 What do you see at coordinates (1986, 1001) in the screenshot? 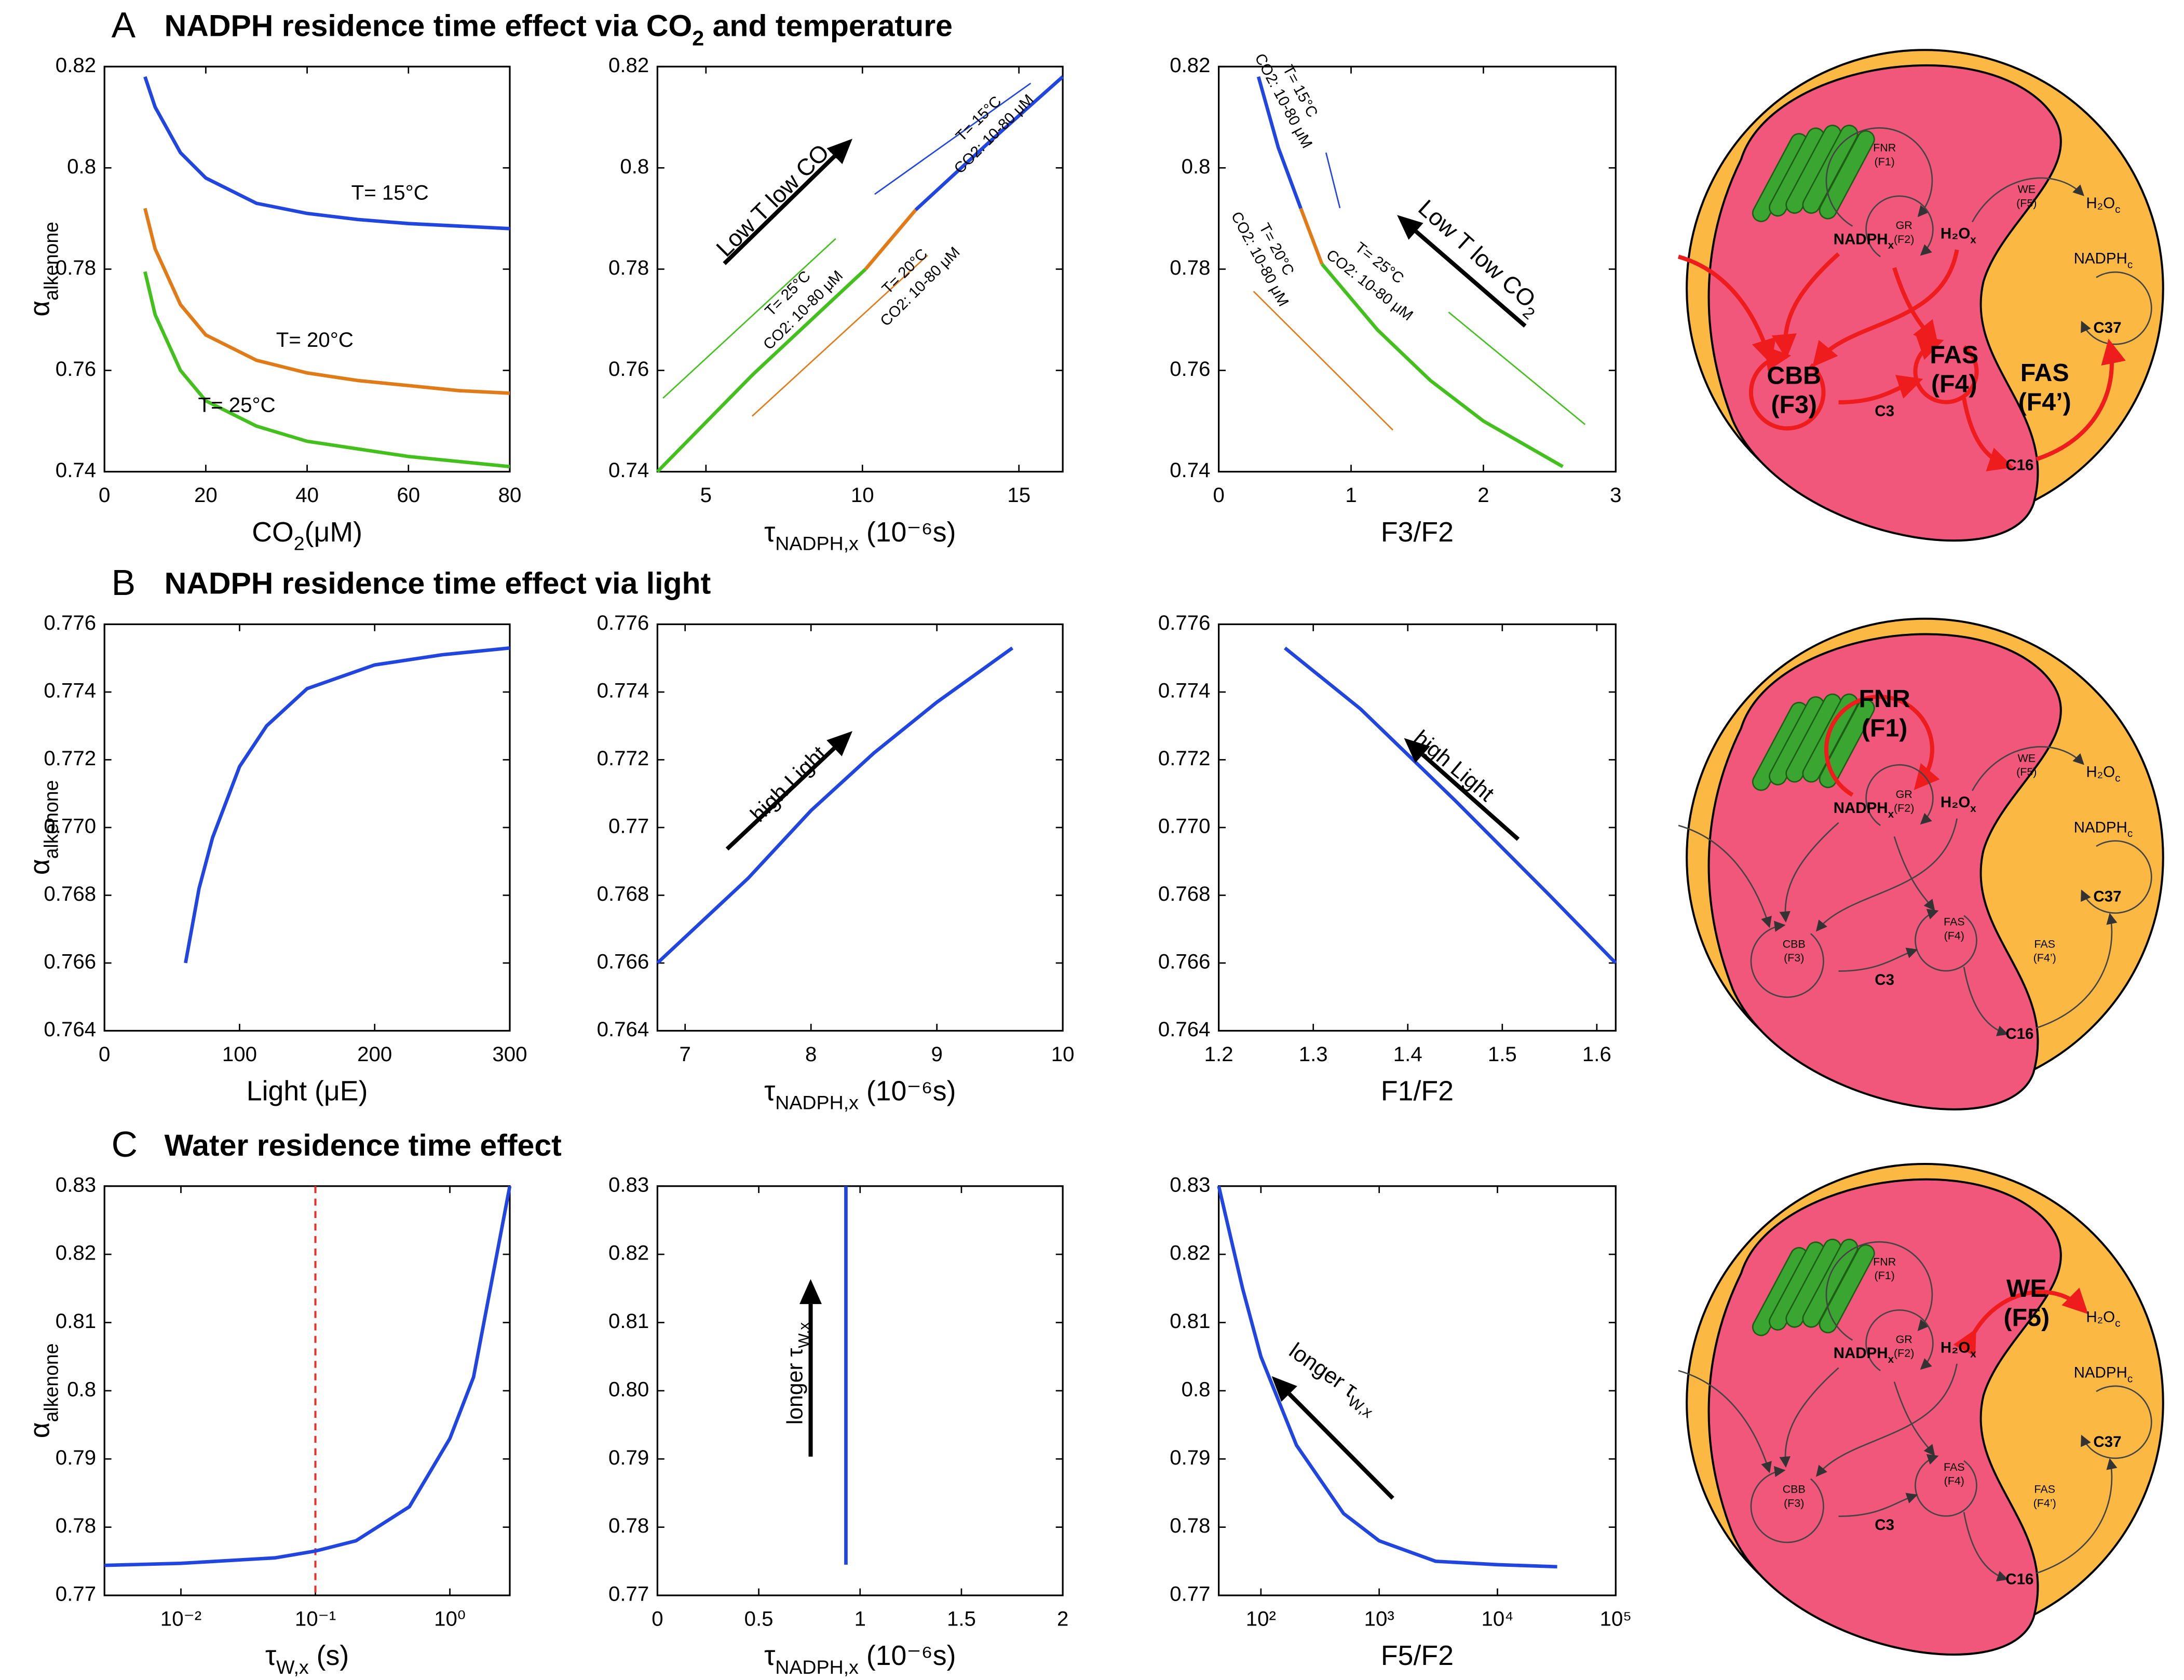
I see `fas-c16` at bounding box center [1986, 1001].